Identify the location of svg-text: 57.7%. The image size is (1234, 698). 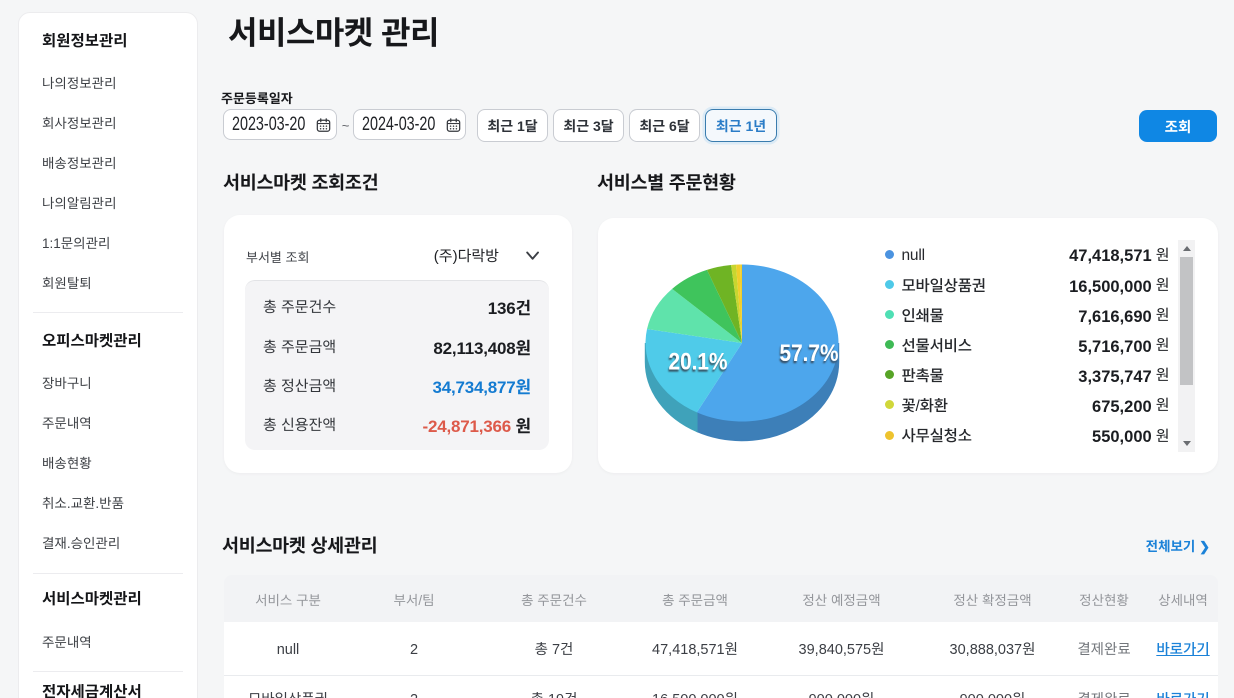
(809, 353).